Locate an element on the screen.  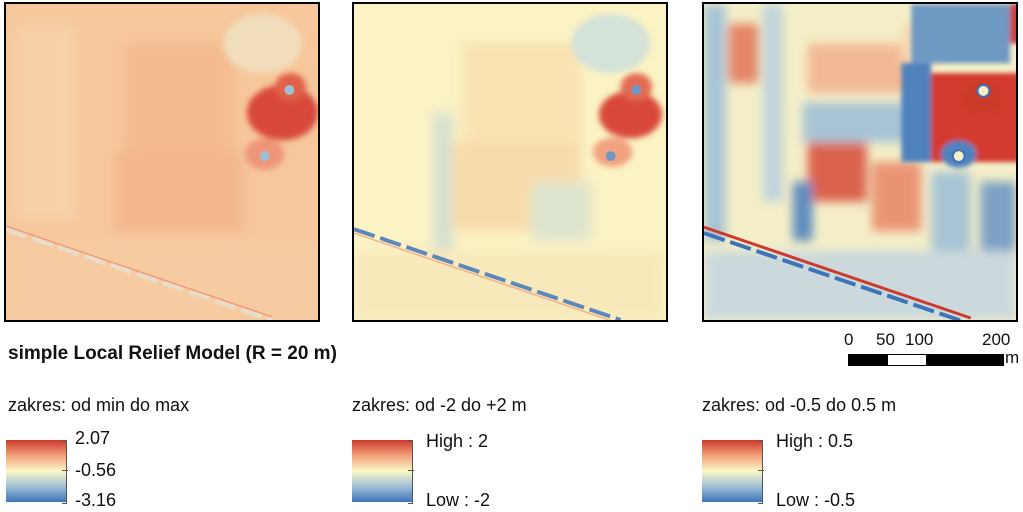
legend-top-label-1: 2.07 is located at coordinates (93, 438).